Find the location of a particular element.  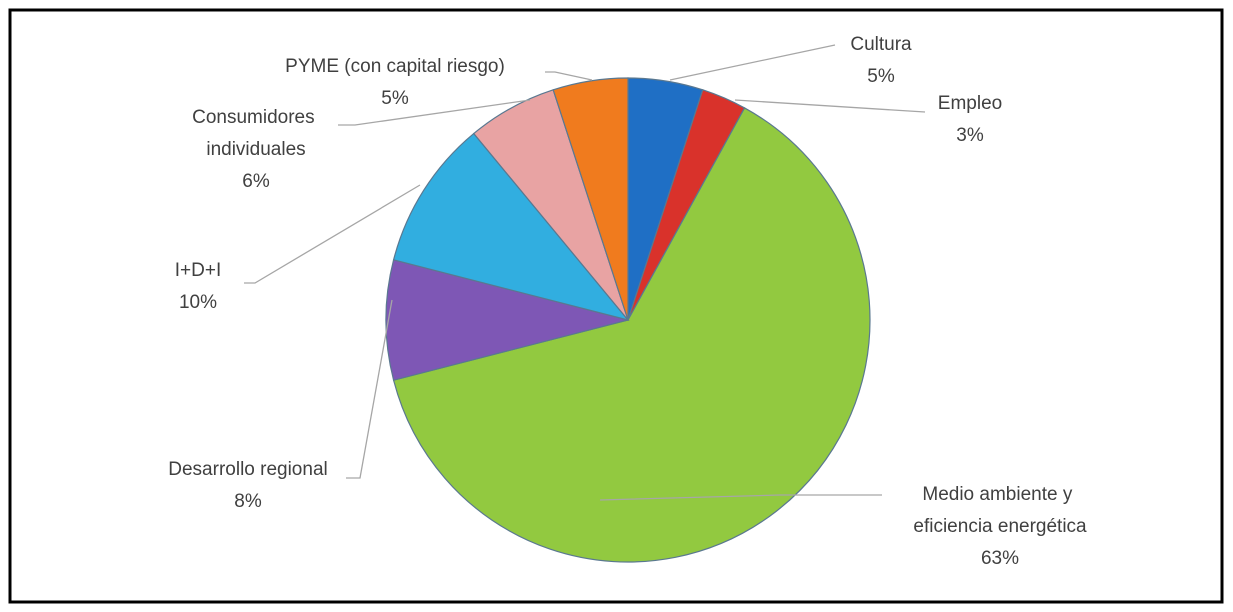

slice-label: I+D+I is located at coordinates (198, 270).